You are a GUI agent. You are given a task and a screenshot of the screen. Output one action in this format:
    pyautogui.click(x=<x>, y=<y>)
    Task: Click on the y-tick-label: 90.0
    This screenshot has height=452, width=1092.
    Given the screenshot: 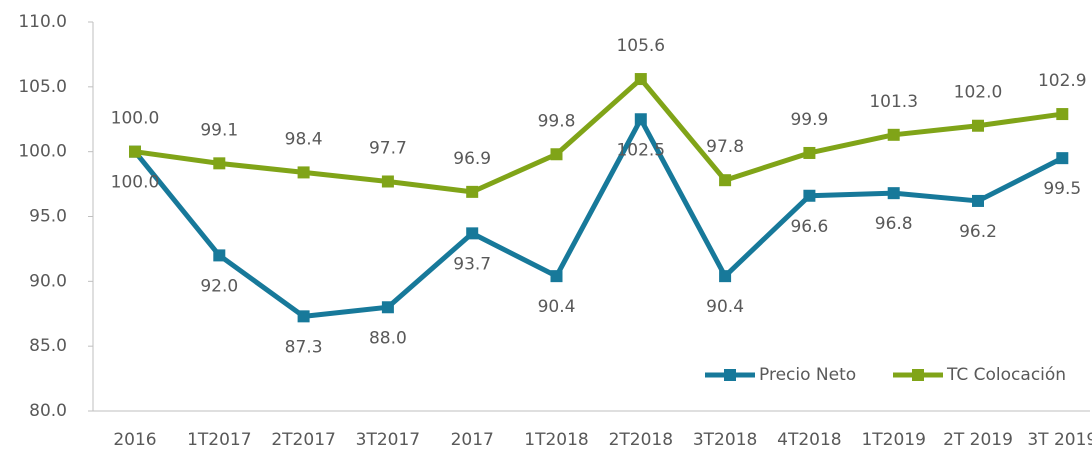 What is the action you would take?
    pyautogui.click(x=48, y=281)
    